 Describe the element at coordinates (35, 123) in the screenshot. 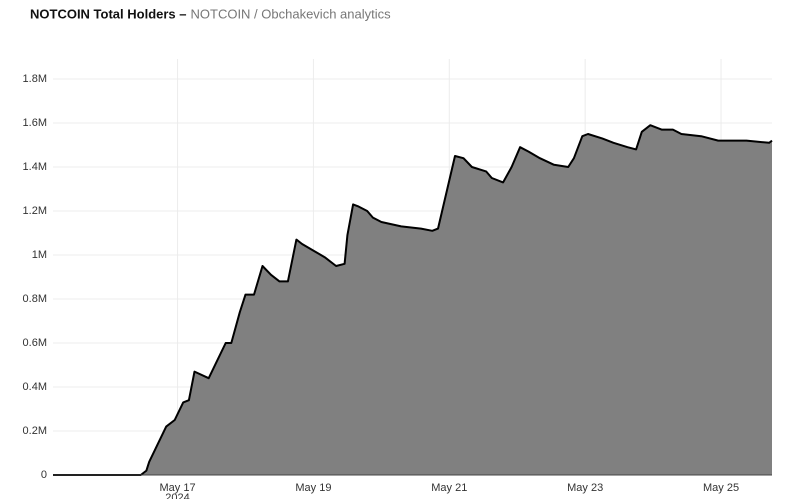

I see `y-tick-label: 1.6M` at that location.